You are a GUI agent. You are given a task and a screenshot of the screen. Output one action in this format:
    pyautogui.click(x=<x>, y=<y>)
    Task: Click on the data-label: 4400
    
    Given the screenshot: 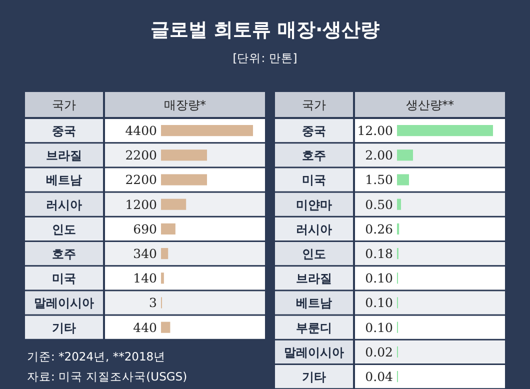 What is the action you would take?
    pyautogui.click(x=141, y=130)
    